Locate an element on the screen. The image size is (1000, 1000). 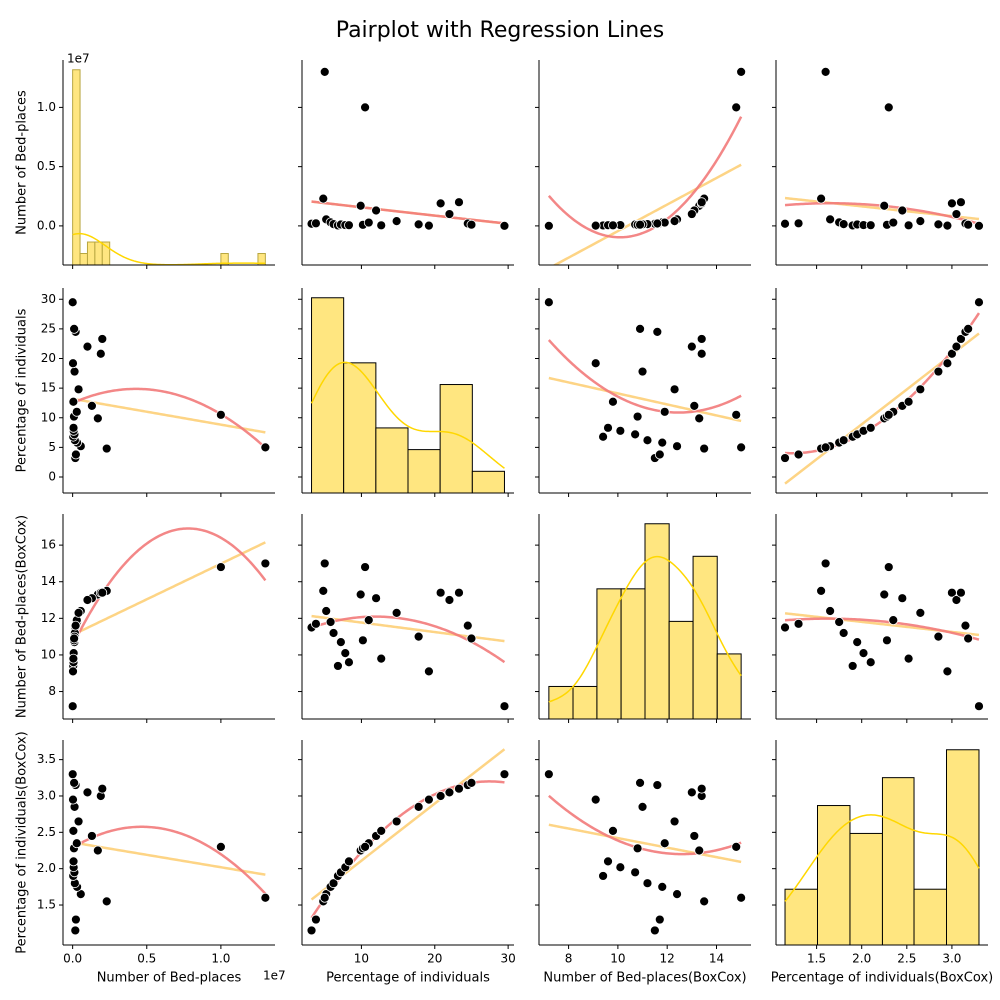
chart-title: Pairplot with Regression Lines is located at coordinates (500, 30).